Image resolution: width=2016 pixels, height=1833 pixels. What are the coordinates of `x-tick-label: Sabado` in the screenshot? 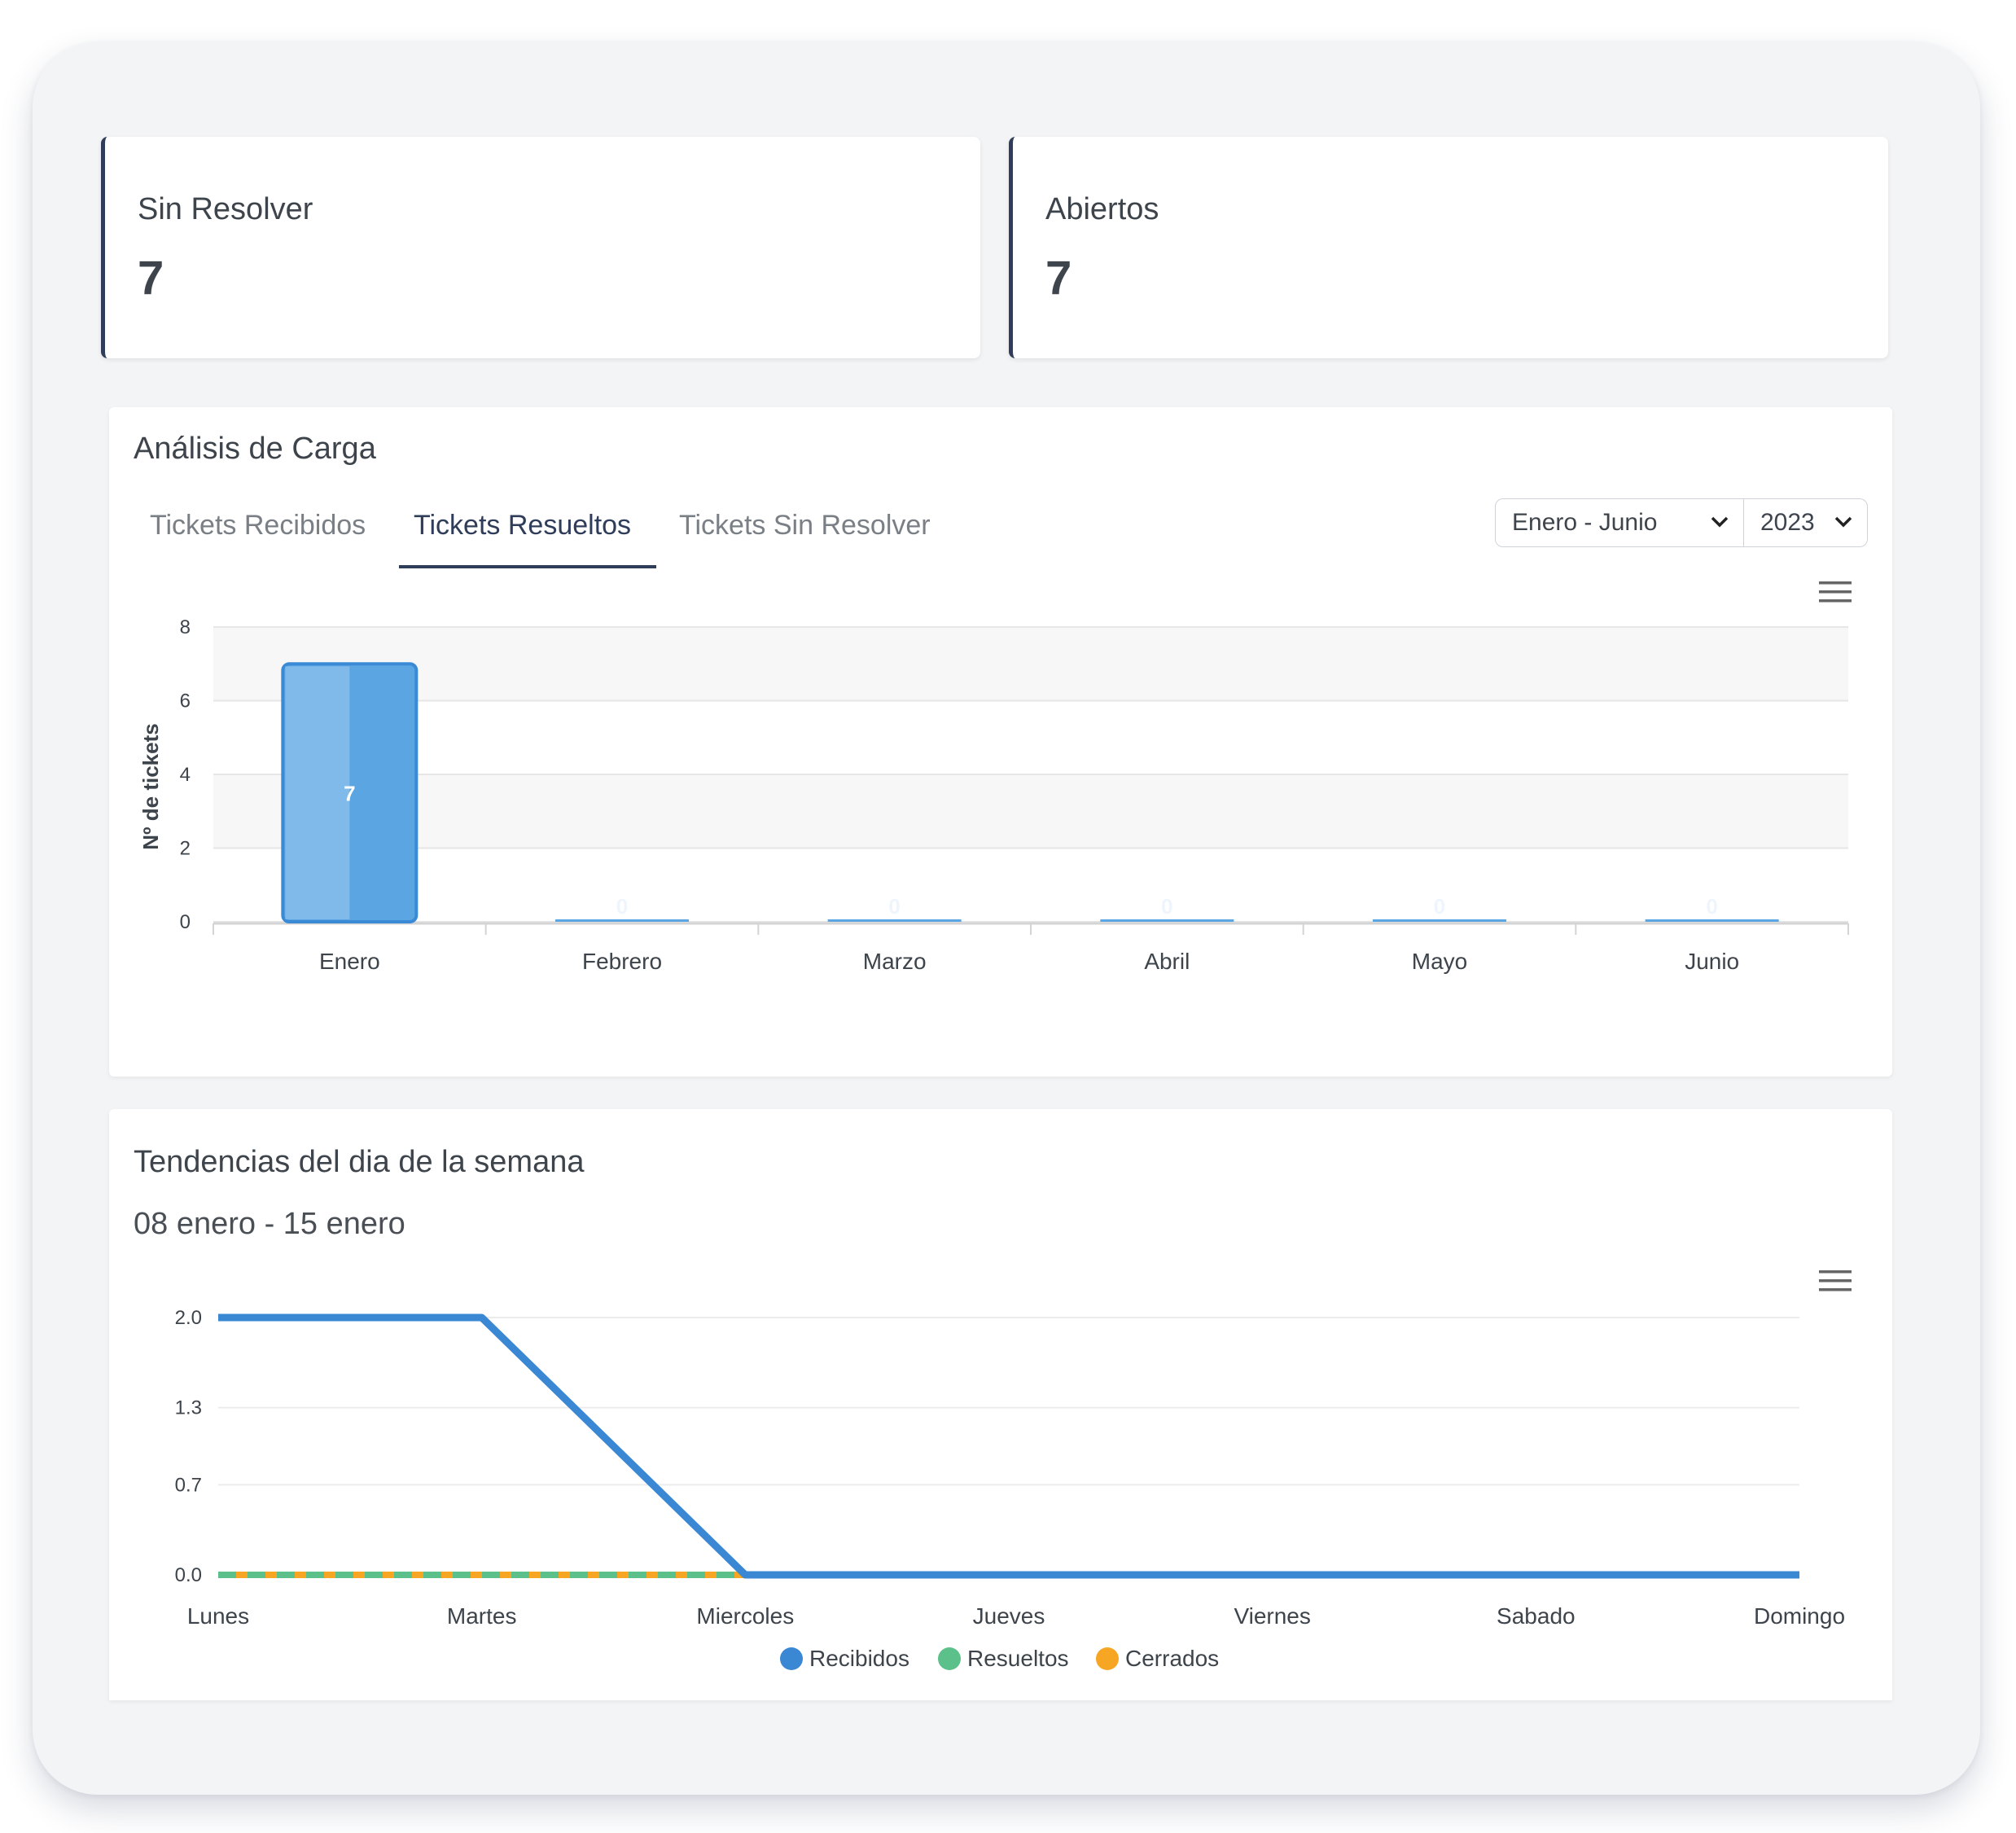 It's located at (1536, 1616).